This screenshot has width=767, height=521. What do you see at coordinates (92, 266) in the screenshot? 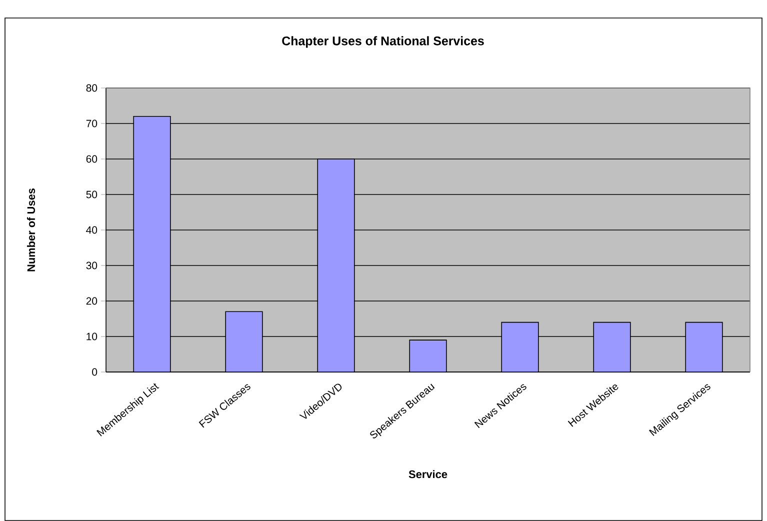
I see `y-tick-label: 30` at bounding box center [92, 266].